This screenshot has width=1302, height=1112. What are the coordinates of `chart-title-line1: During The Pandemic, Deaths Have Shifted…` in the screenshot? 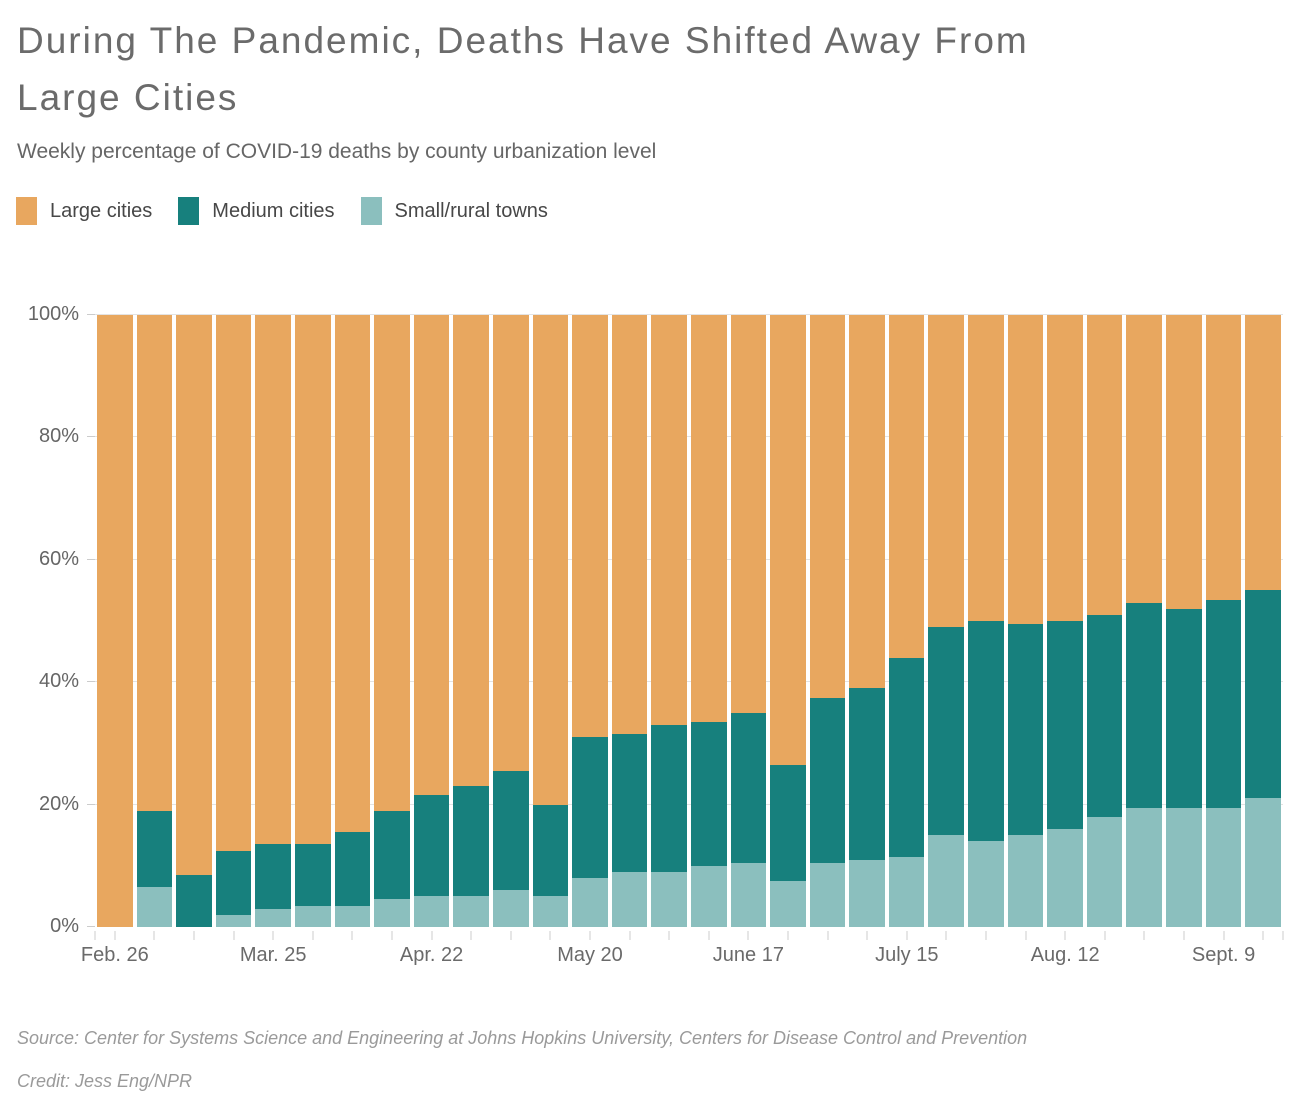 It's located at (523, 40).